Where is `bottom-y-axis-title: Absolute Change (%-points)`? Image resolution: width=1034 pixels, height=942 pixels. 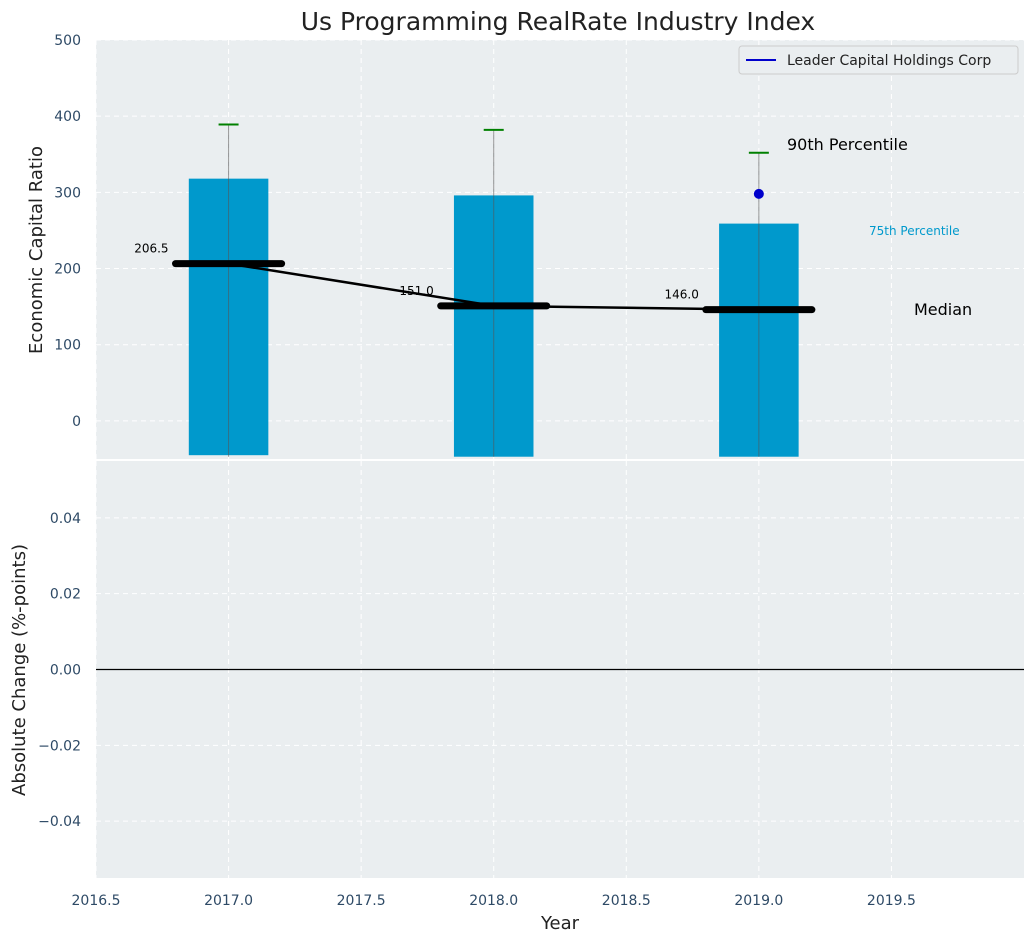
bottom-y-axis-title: Absolute Change (%-points) is located at coordinates (19, 670).